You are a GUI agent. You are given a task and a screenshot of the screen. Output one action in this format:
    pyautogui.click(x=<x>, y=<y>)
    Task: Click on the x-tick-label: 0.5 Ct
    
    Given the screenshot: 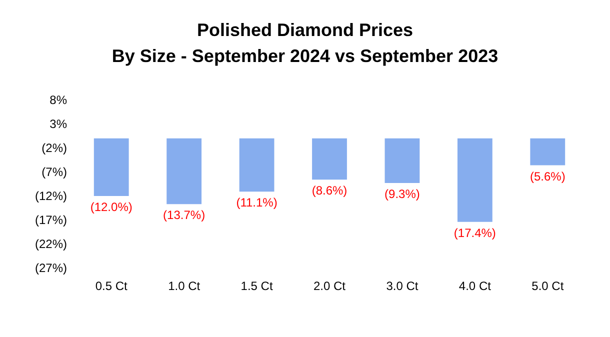 What is the action you would take?
    pyautogui.click(x=111, y=286)
    